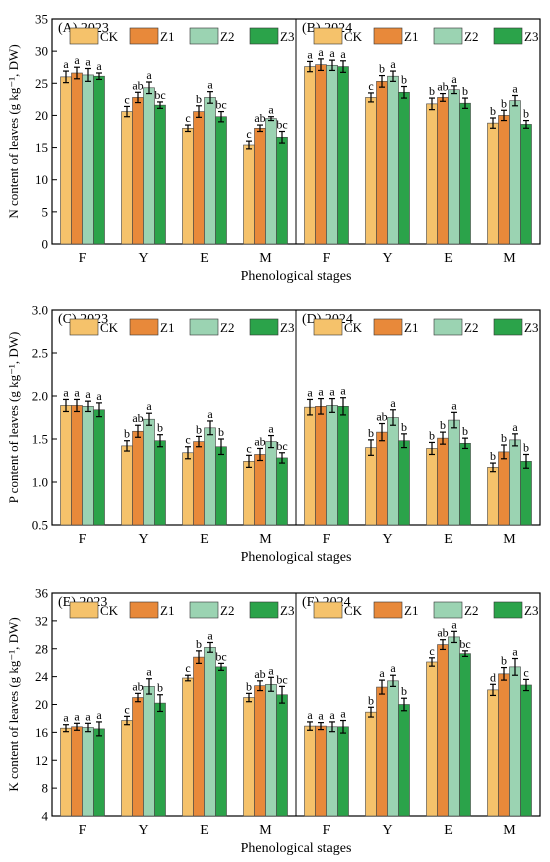 This screenshot has width=550, height=862. Describe the element at coordinates (420, 716) in the screenshot. I see `panel-f: (F) 2024CKZ1Z2Z3FaaaaYbaabEcababcMdbac` at that location.